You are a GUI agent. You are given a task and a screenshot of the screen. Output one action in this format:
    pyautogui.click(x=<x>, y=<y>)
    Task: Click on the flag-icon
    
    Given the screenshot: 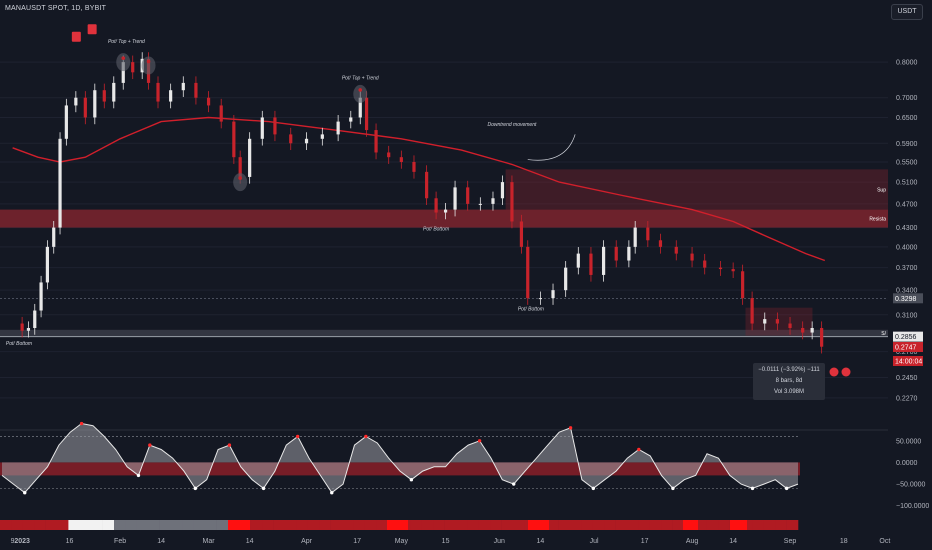 What is the action you would take?
    pyautogui.click(x=92, y=29)
    